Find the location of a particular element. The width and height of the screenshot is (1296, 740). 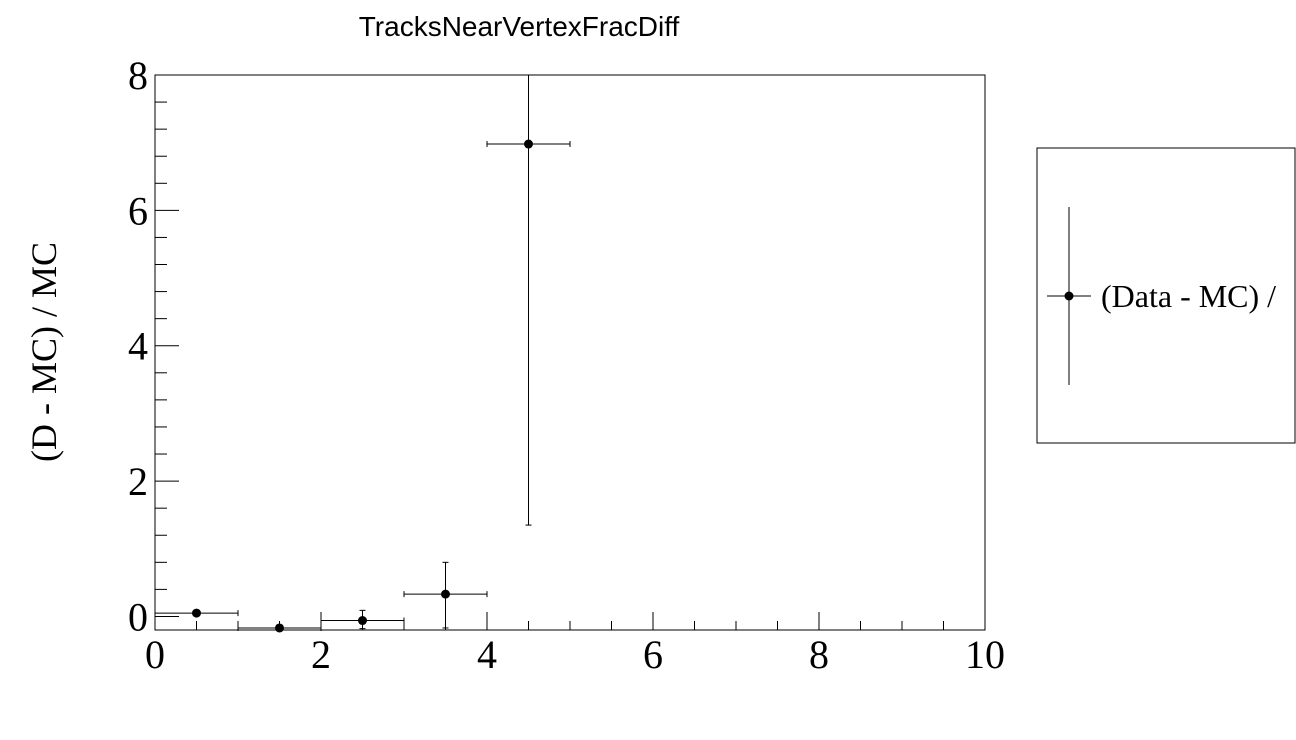

y-tick-label: 6 is located at coordinates (138, 210).